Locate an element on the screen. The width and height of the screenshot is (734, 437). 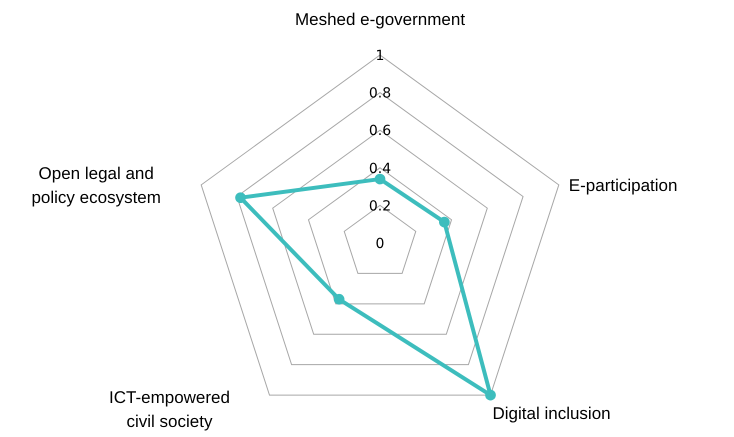
y-tick-label: 0.6 is located at coordinates (380, 131).